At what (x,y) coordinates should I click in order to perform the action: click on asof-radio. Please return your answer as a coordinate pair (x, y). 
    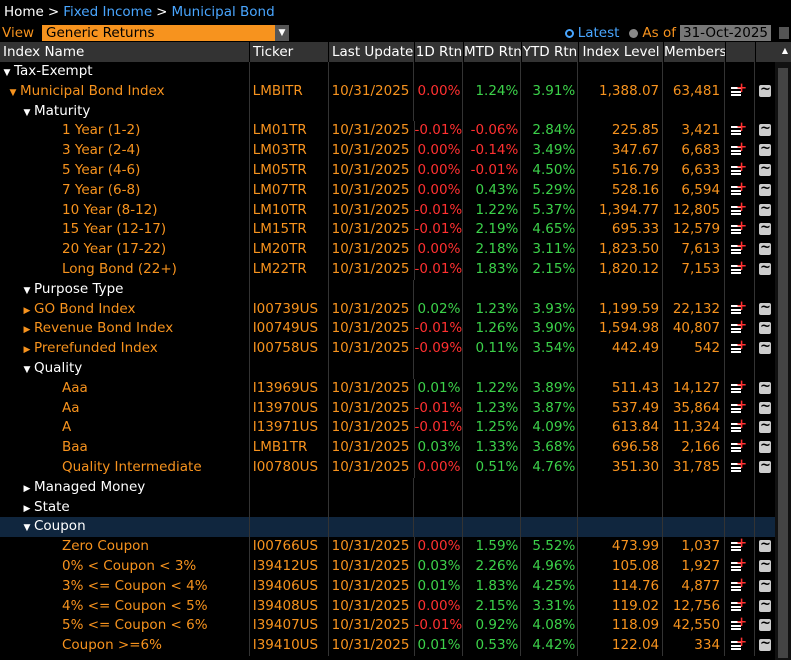
    Looking at the image, I should click on (634, 33).